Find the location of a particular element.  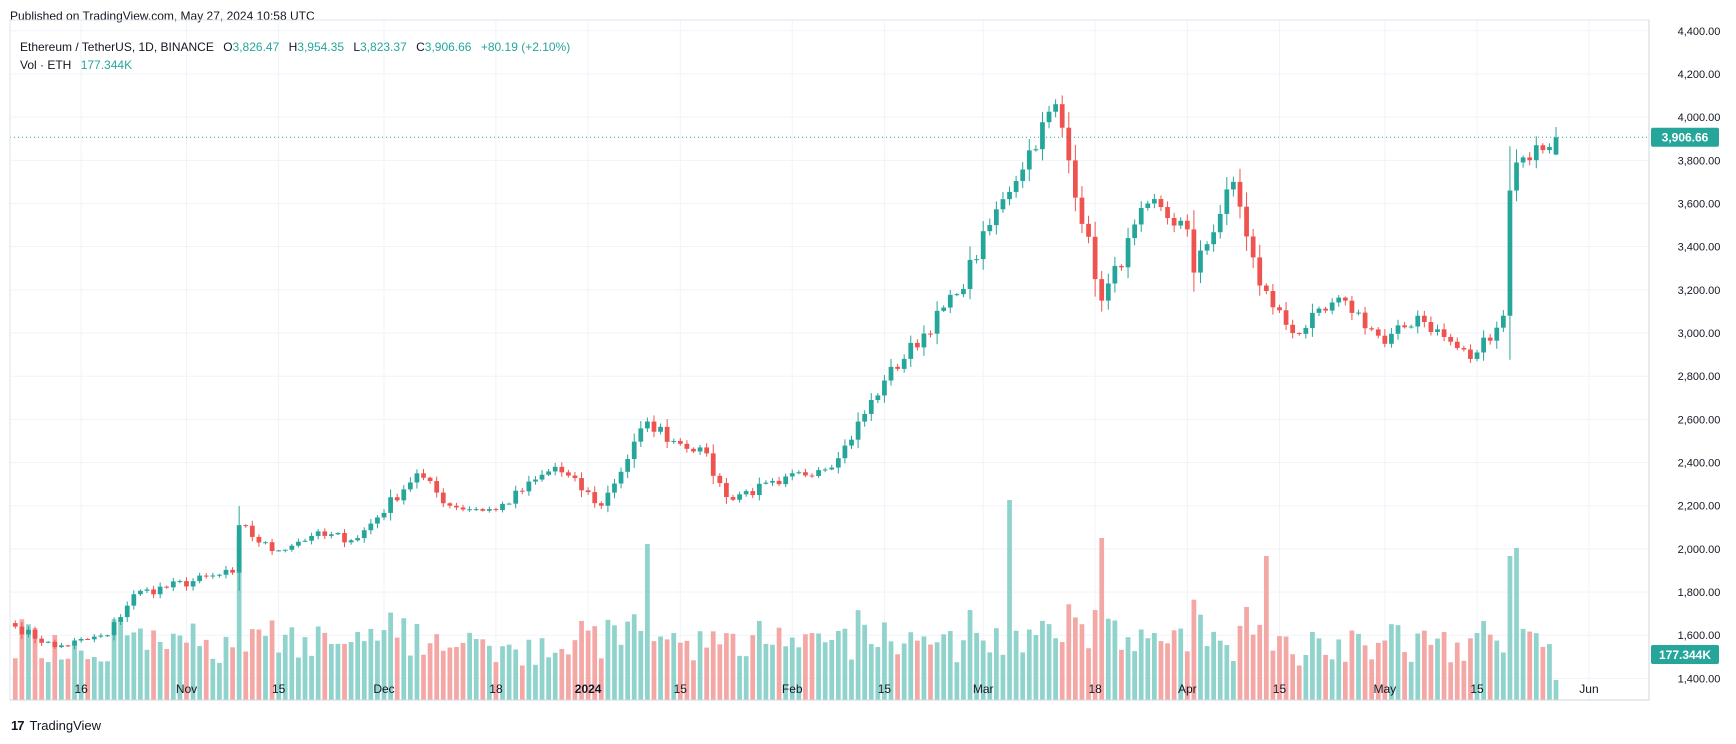

x-tick-label: Nov is located at coordinates (186, 689).